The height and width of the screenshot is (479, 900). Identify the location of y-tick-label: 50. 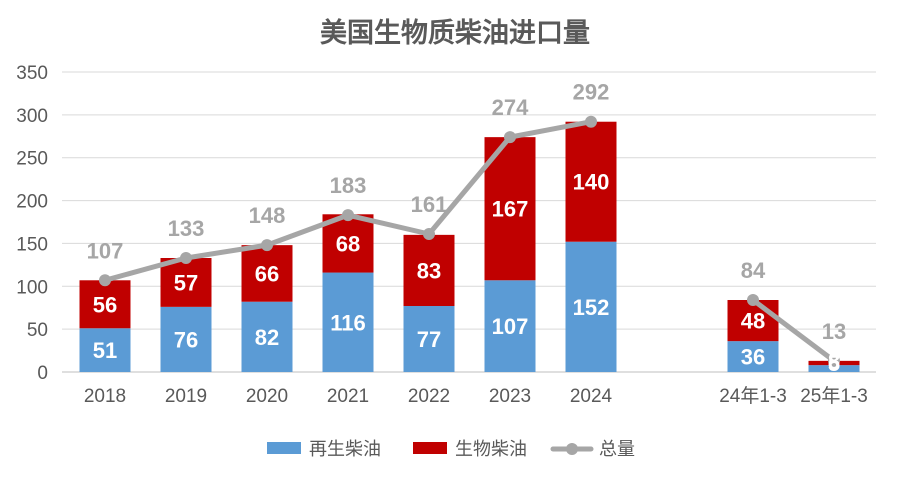
(37, 330).